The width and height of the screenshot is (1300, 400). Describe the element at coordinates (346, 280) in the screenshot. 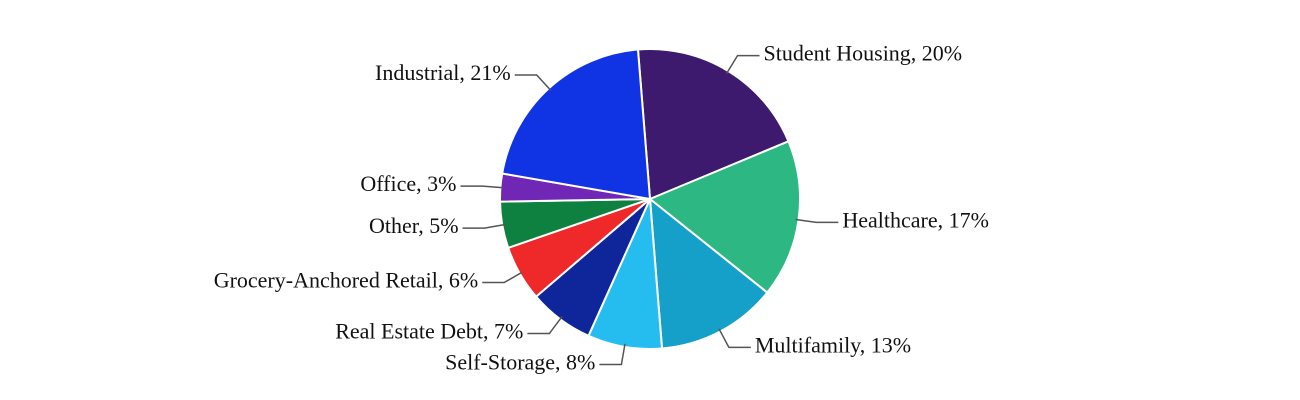

I see `data-label: Grocery-Anchored Retail, 6%` at that location.